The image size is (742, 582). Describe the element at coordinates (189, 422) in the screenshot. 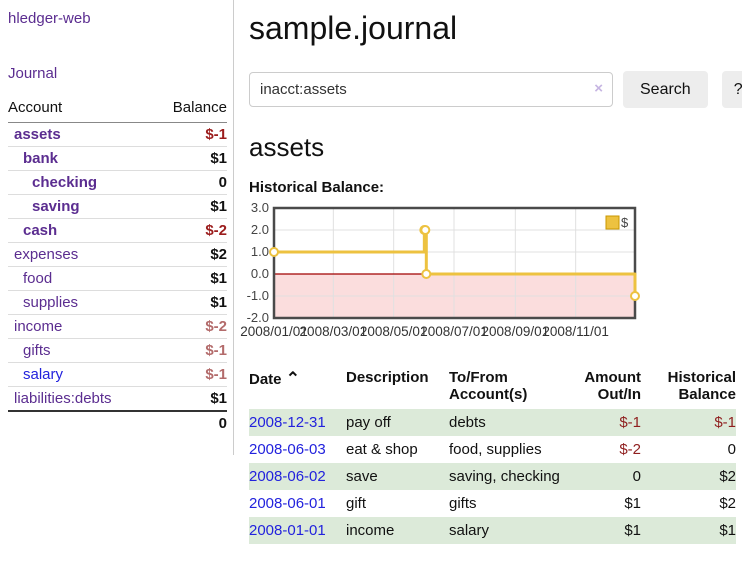

I see `accounts-total-value: 0` at that location.